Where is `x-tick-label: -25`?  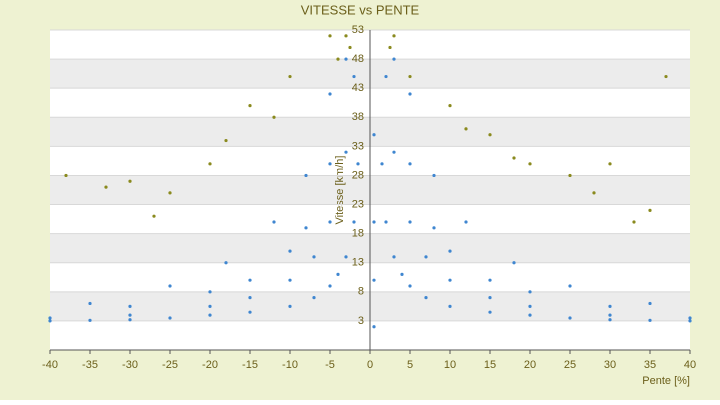 x-tick-label: -25 is located at coordinates (170, 365).